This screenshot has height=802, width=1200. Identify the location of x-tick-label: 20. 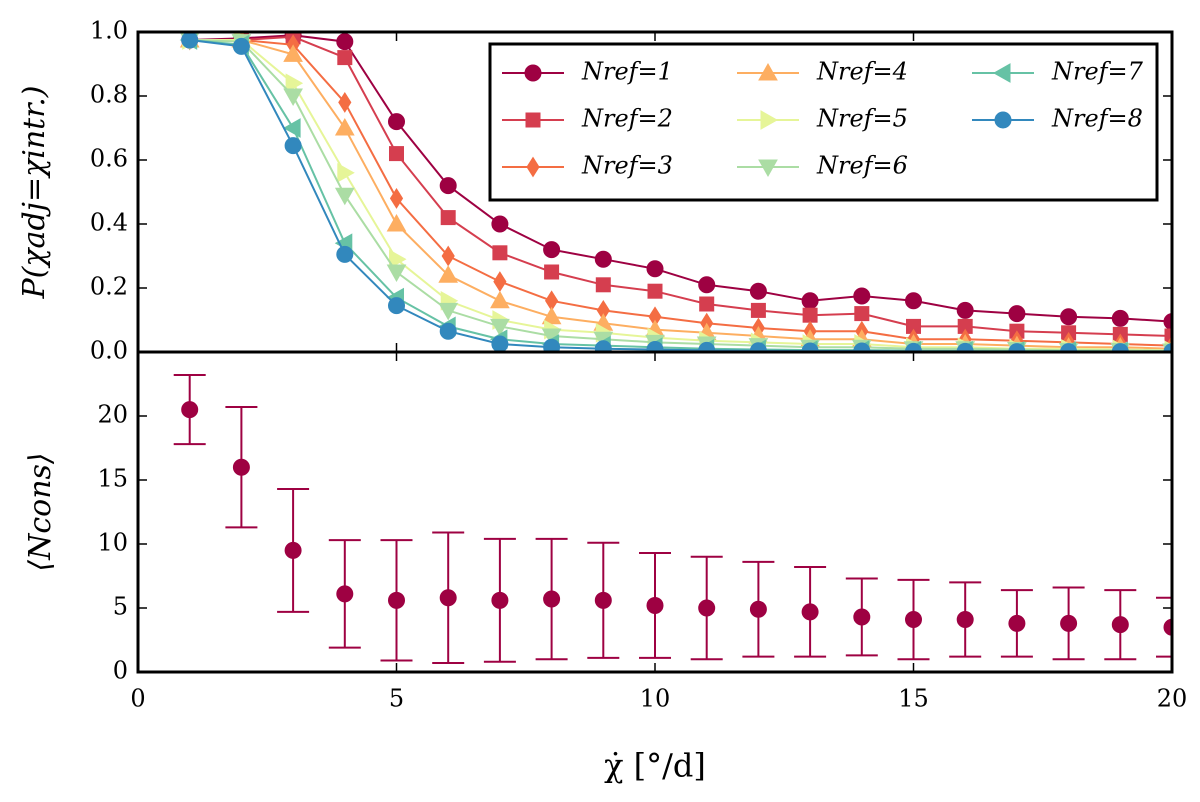
(1172, 699).